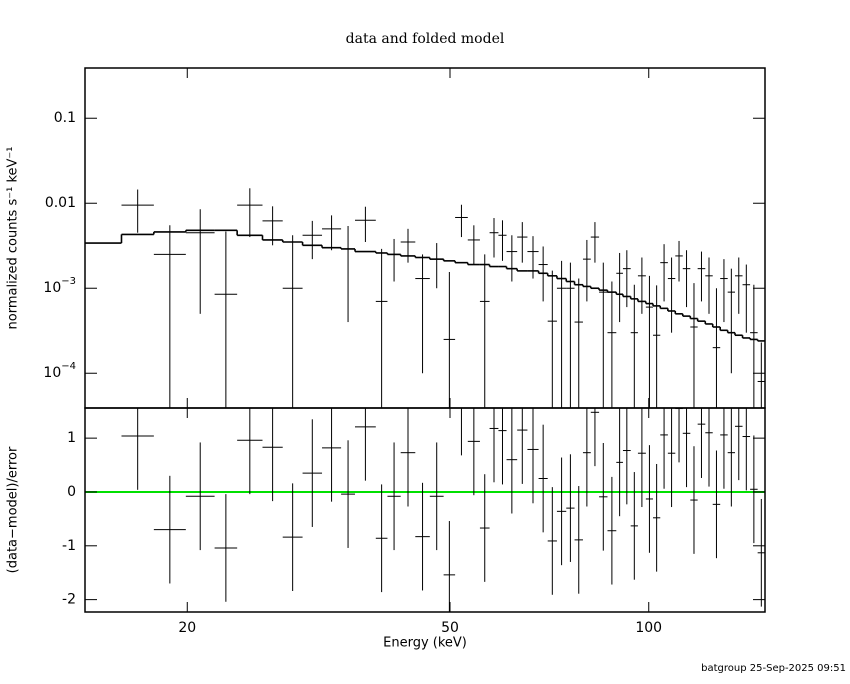  Describe the element at coordinates (69, 546) in the screenshot. I see `y-tick-label: -1` at that location.